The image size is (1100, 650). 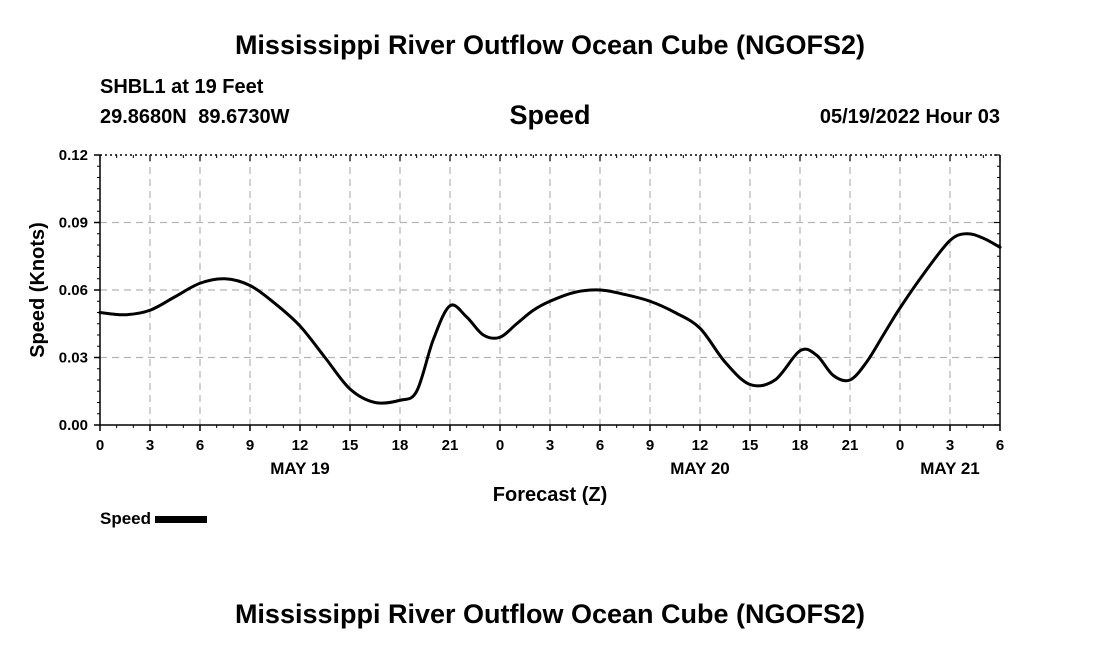 I want to click on x-axis-label: Forecast (Z), so click(x=550, y=495).